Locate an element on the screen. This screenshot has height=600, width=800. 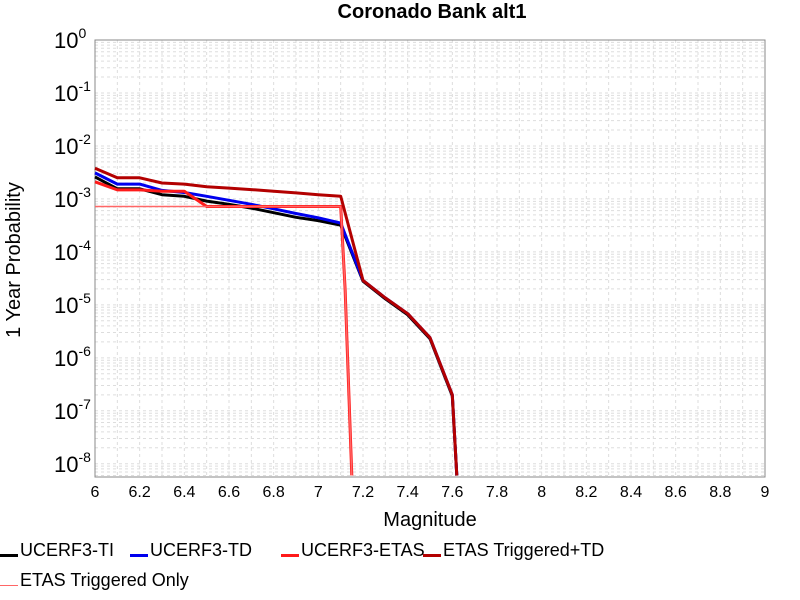
legend-item: UCERF3-TI is located at coordinates (57, 550).